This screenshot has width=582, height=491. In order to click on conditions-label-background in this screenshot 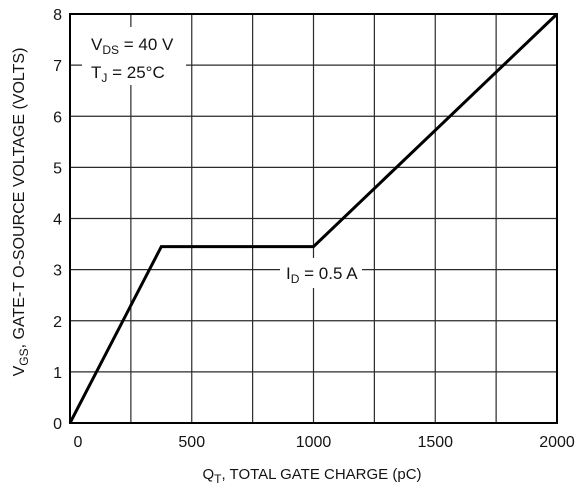, I will do `click(134, 56)`.